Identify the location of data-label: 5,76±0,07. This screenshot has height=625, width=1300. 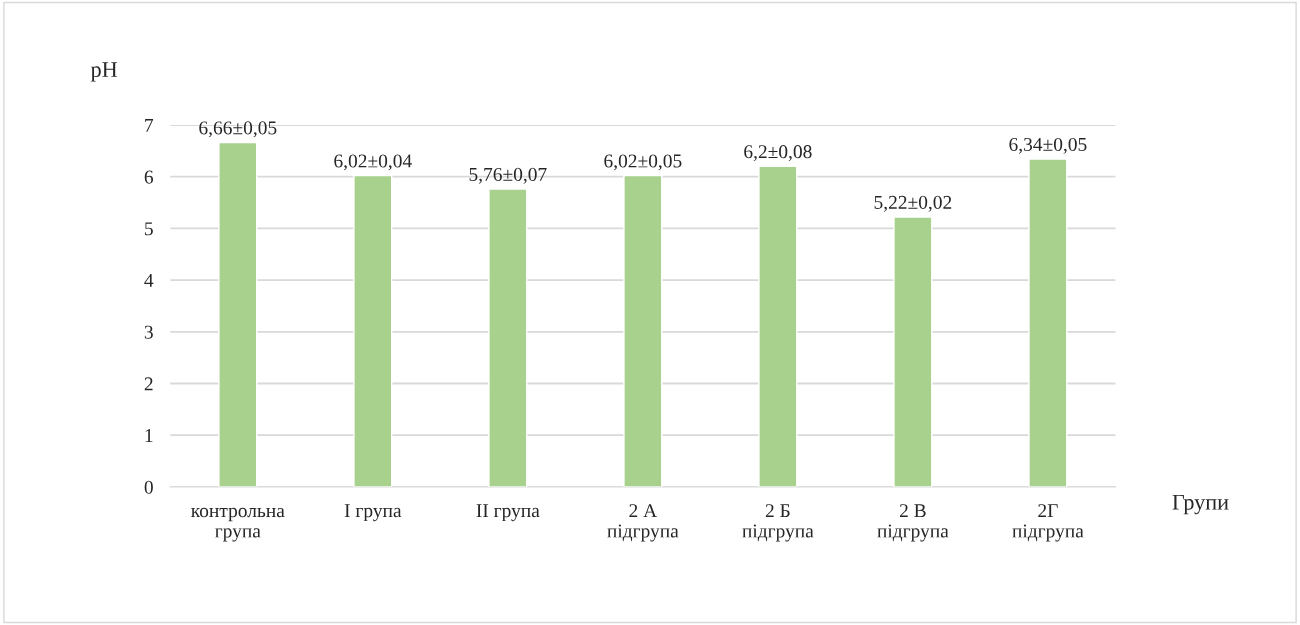
(508, 175).